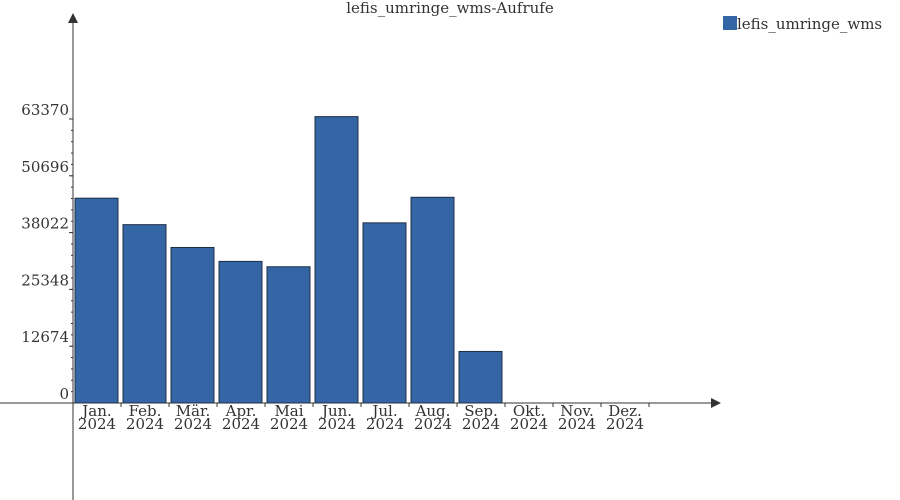 This screenshot has height=500, width=900. Describe the element at coordinates (383, 411) in the screenshot. I see `x-tick-label-month: Jul.` at that location.